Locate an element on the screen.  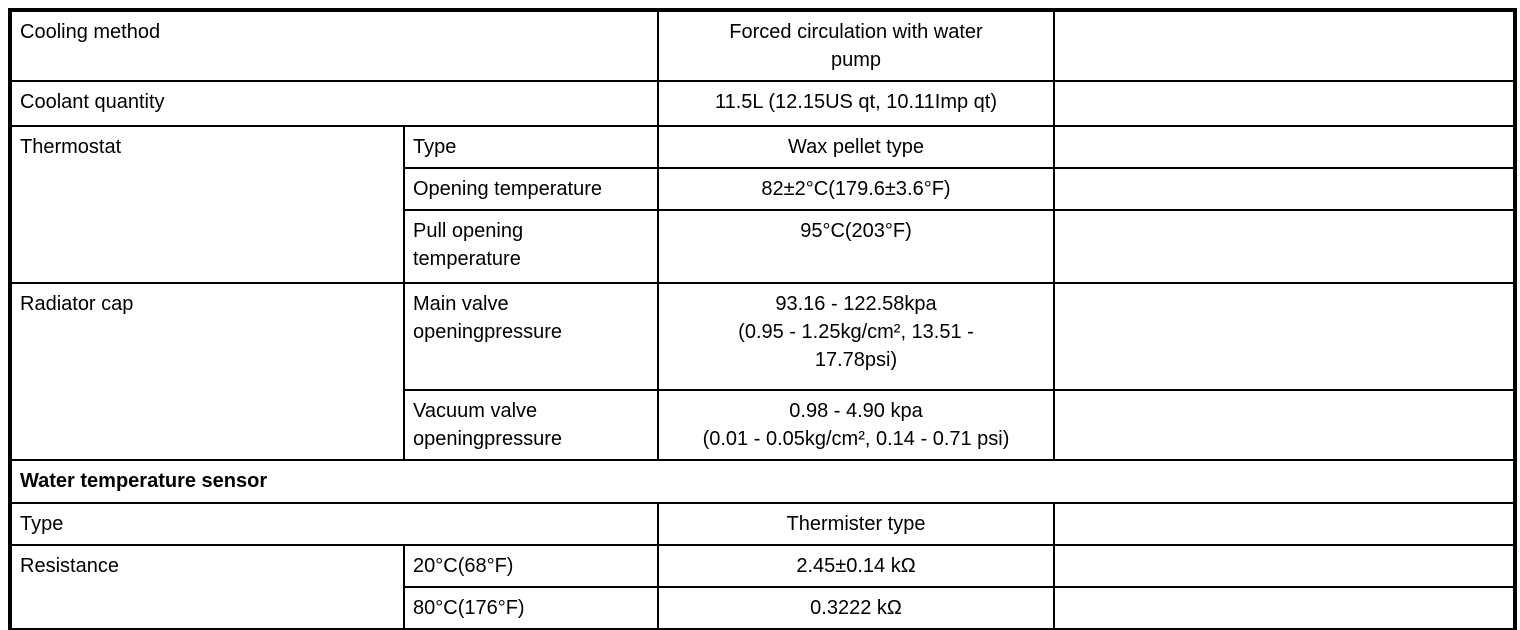
row-resistance-20c: Resistance 20°C(68°F) 2.45±0.14 kΩ is located at coordinates (762, 587).